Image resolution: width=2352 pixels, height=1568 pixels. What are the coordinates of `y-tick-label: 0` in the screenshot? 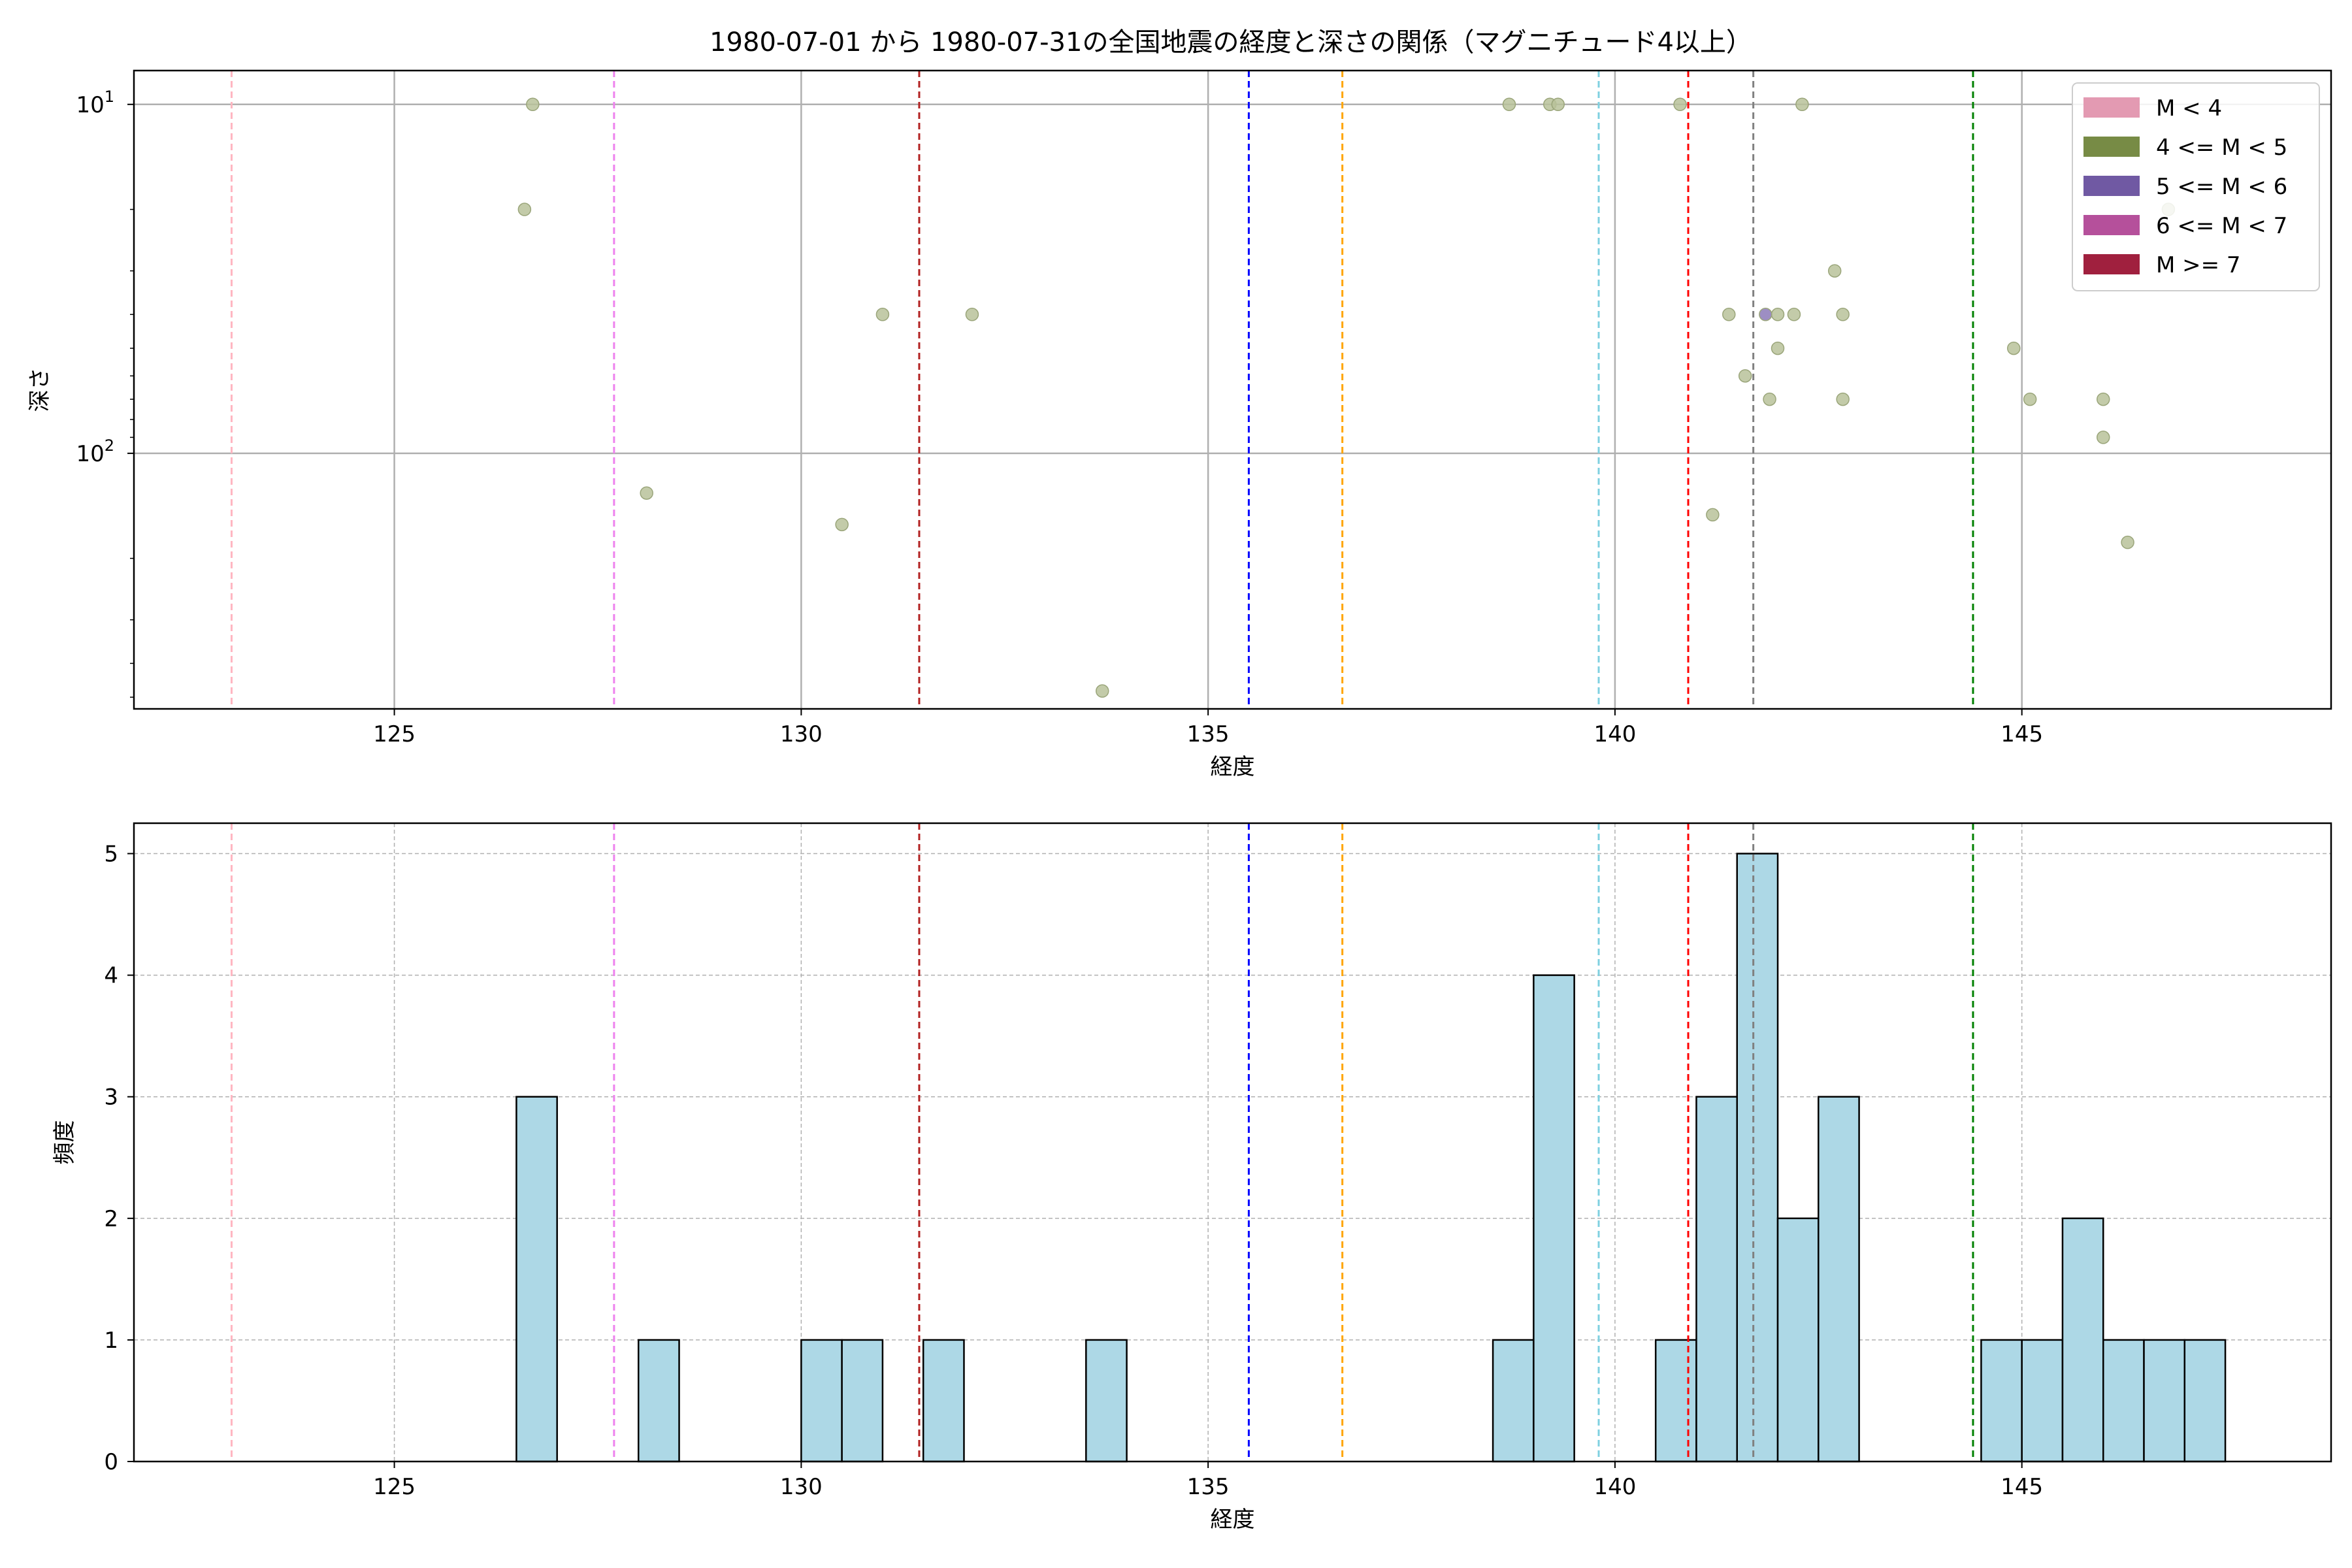 It's located at (111, 1462).